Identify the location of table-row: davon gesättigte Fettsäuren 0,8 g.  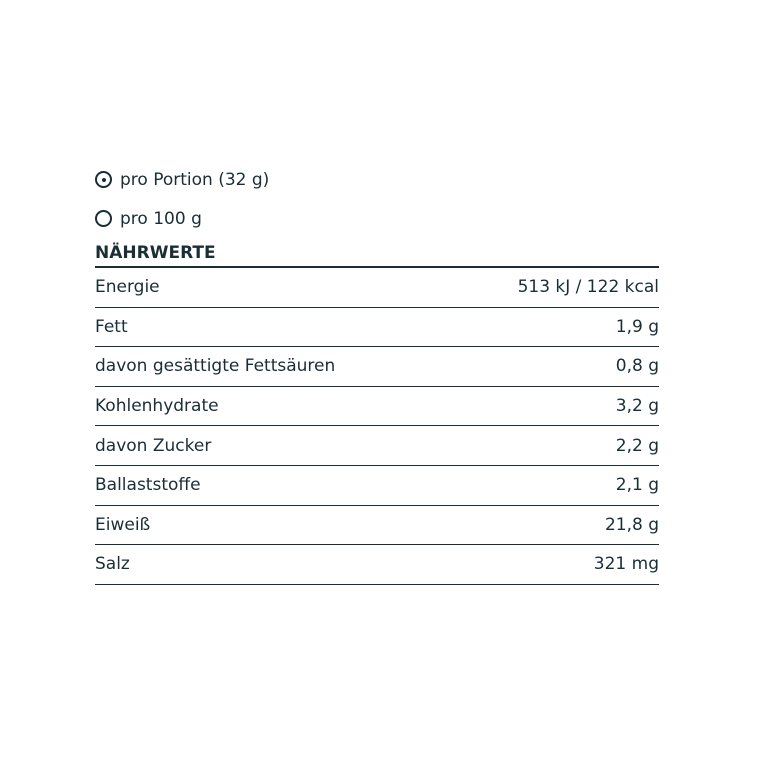
(377, 367).